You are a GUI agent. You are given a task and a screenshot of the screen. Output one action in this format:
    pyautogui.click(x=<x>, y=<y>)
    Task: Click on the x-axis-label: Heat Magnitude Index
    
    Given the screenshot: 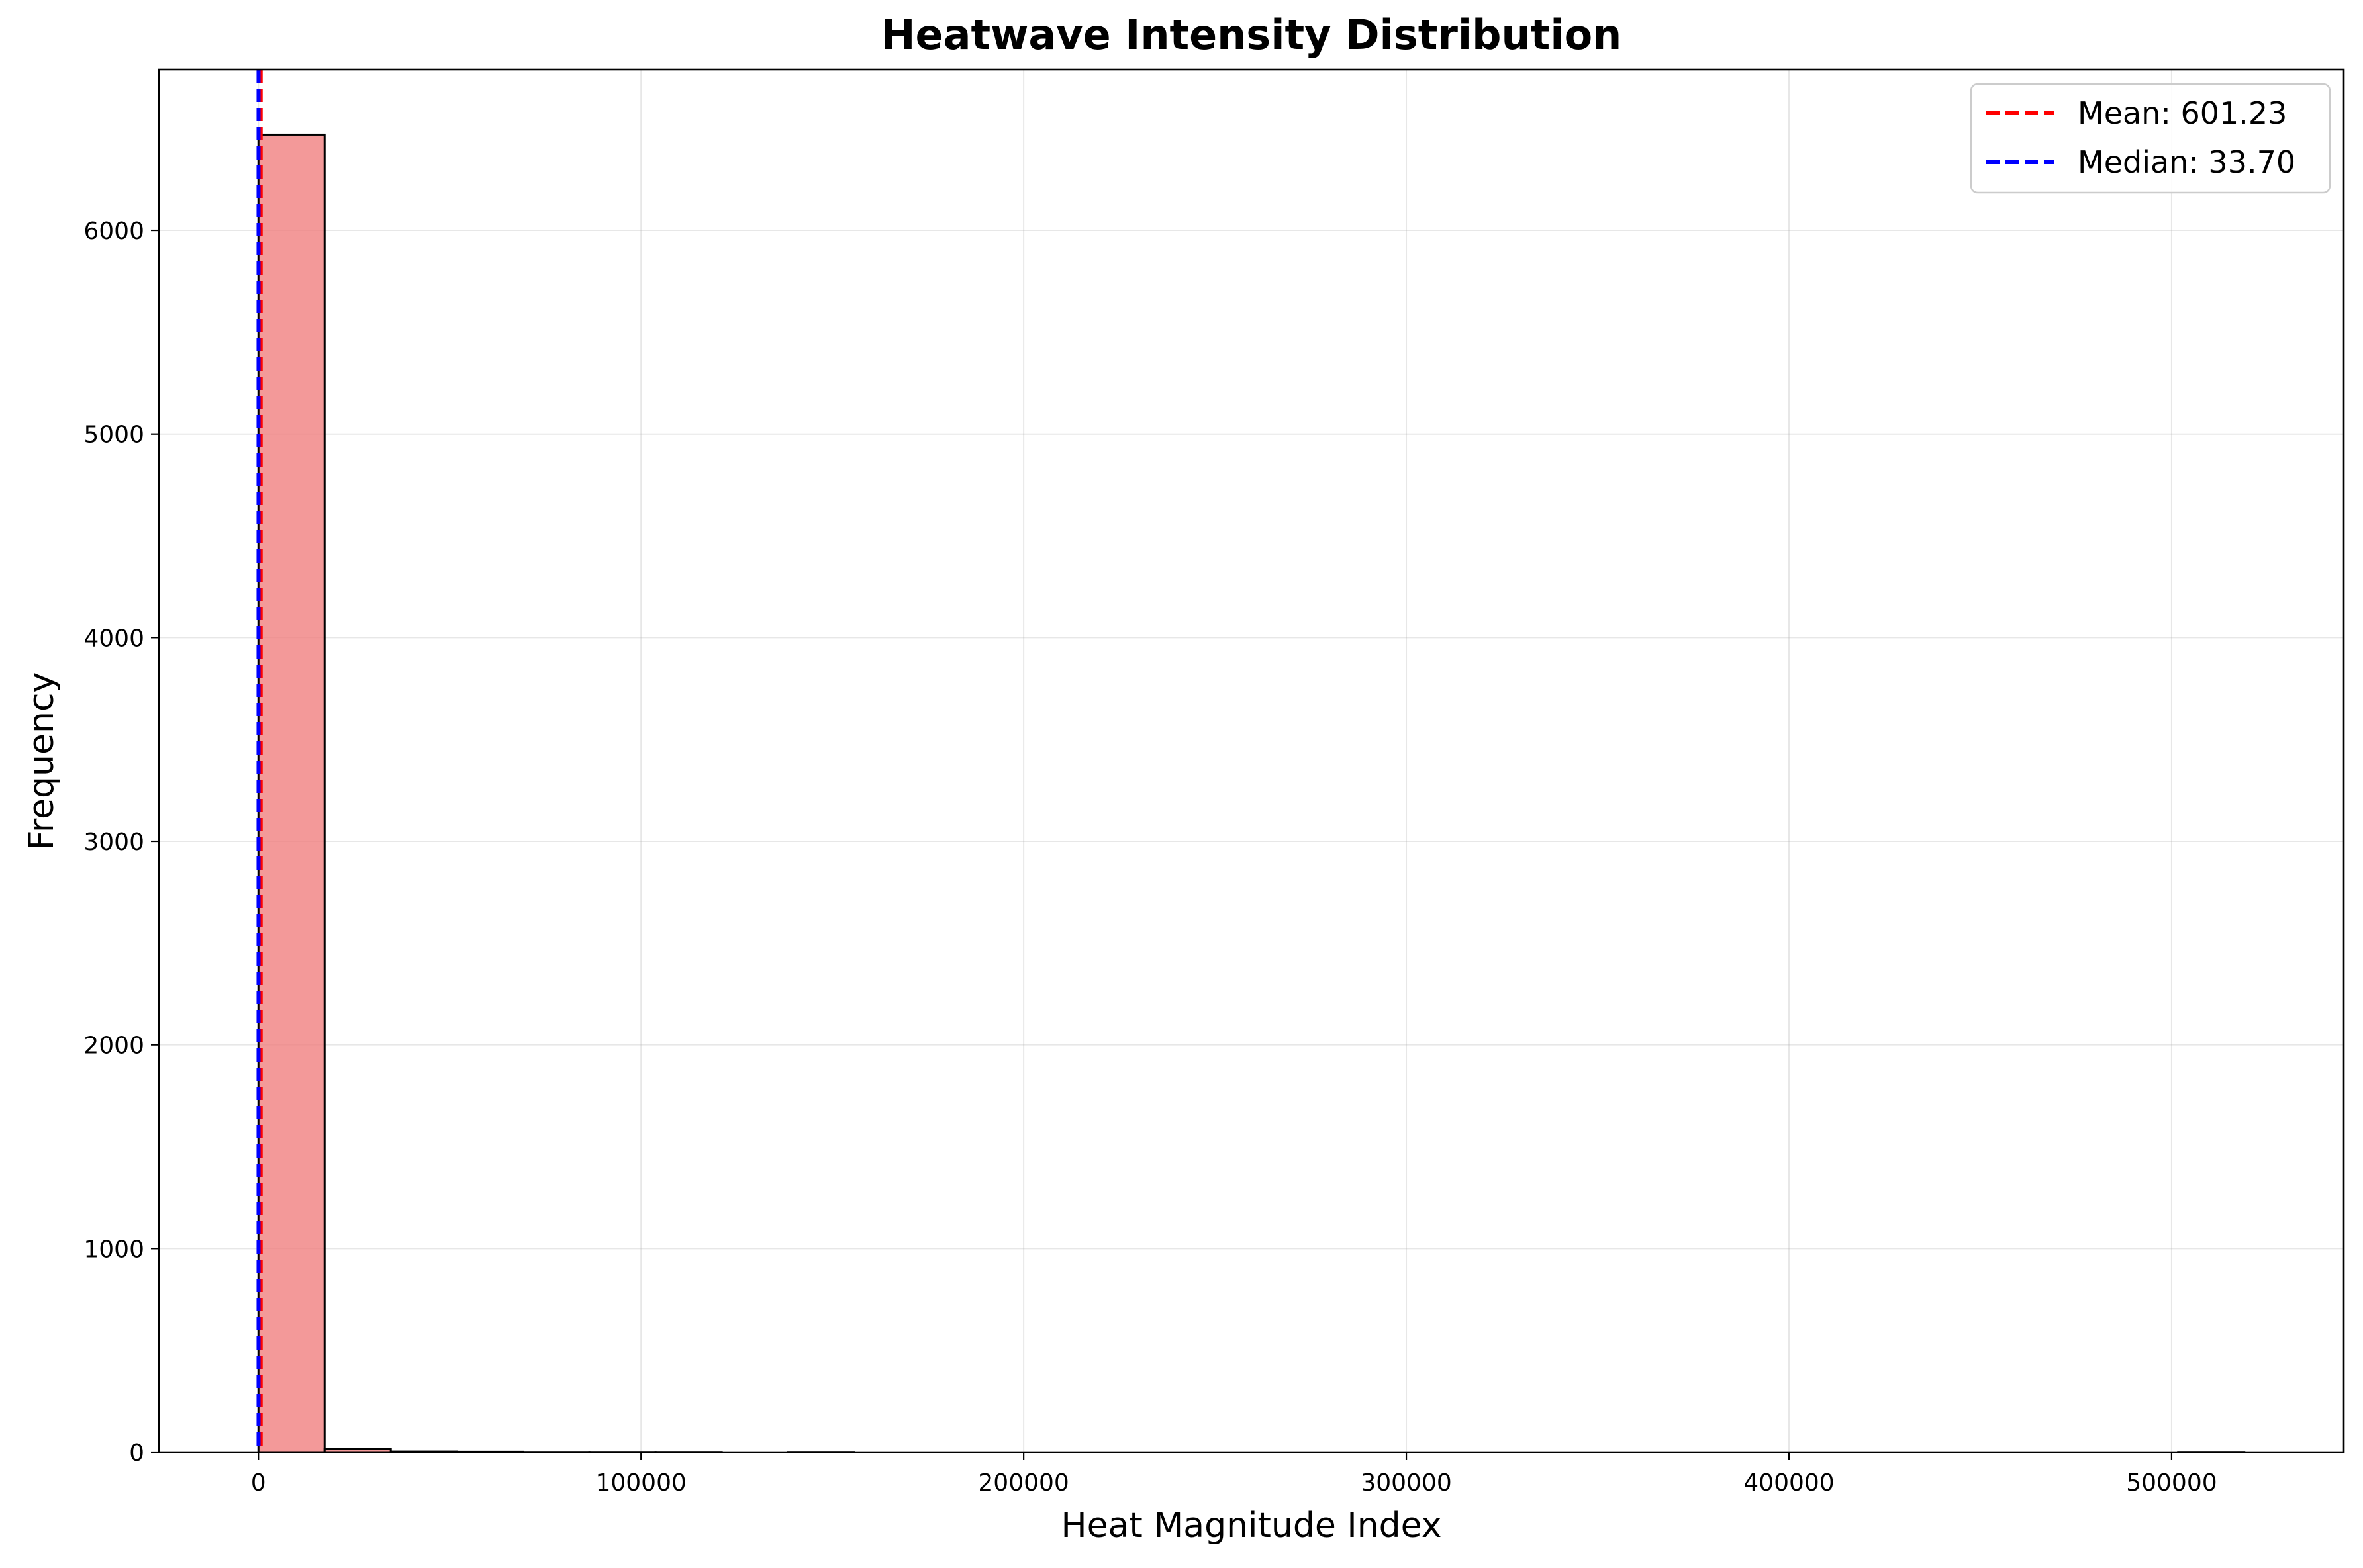 What is the action you would take?
    pyautogui.click(x=1251, y=1525)
    